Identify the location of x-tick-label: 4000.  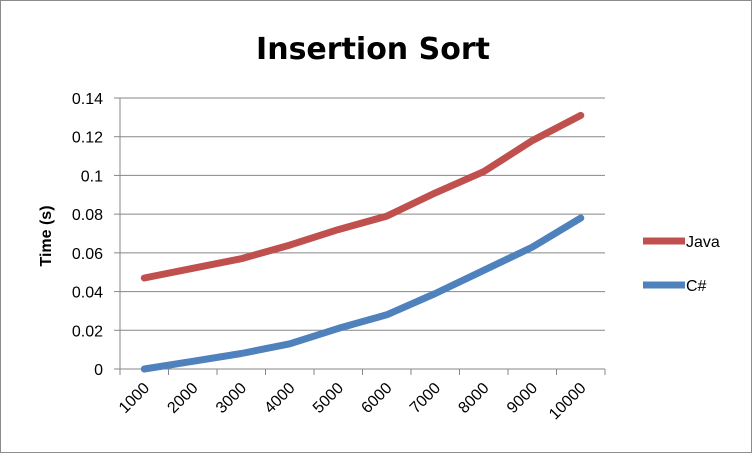
(279, 398).